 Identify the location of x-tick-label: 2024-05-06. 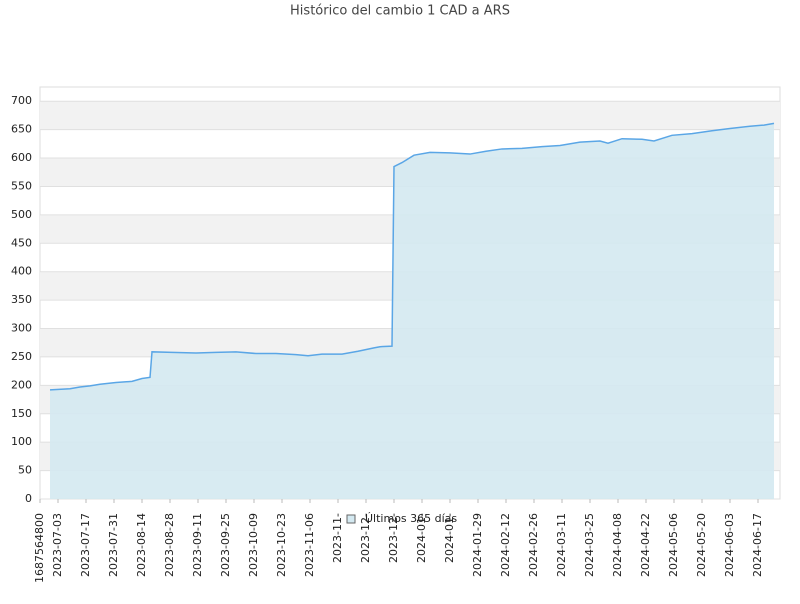
(673, 545).